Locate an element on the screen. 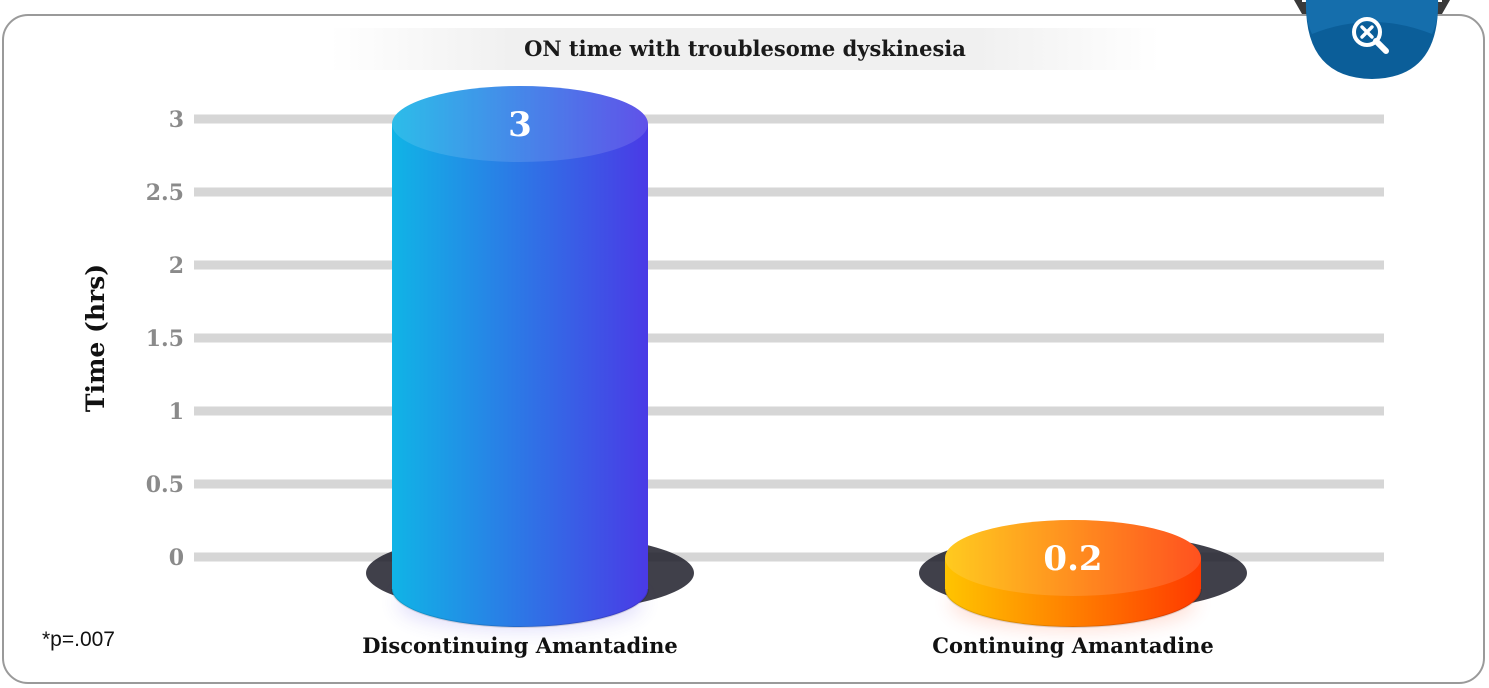 The height and width of the screenshot is (688, 1489). chart-title: ON time with troublesome dyskinesia is located at coordinates (745, 48).